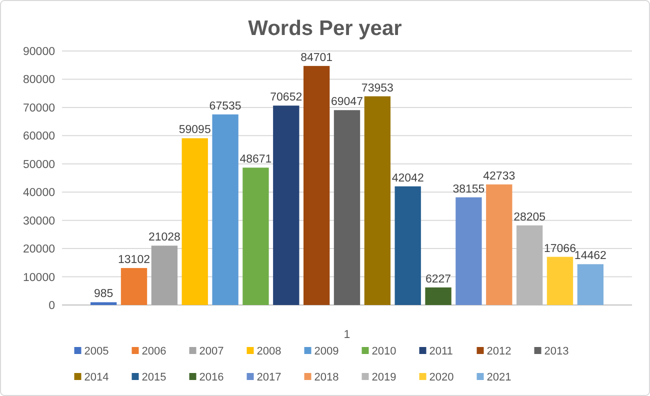  What do you see at coordinates (211, 352) in the screenshot?
I see `legend-label: 2007` at bounding box center [211, 352].